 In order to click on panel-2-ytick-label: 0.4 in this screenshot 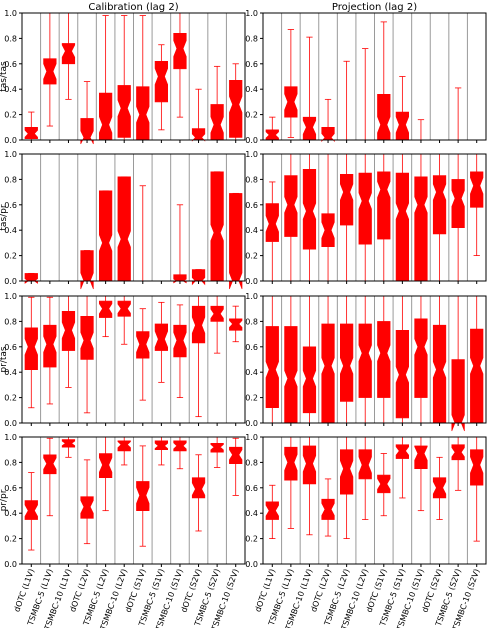, I will do `click(251, 89)`.